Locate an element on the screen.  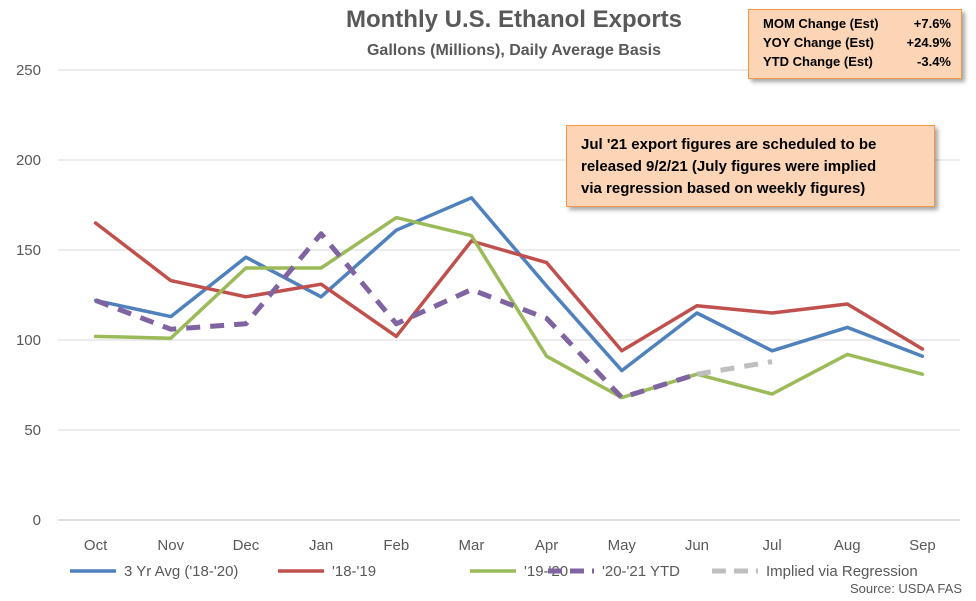
note-line: via regression based on weekly figures) is located at coordinates (723, 188).